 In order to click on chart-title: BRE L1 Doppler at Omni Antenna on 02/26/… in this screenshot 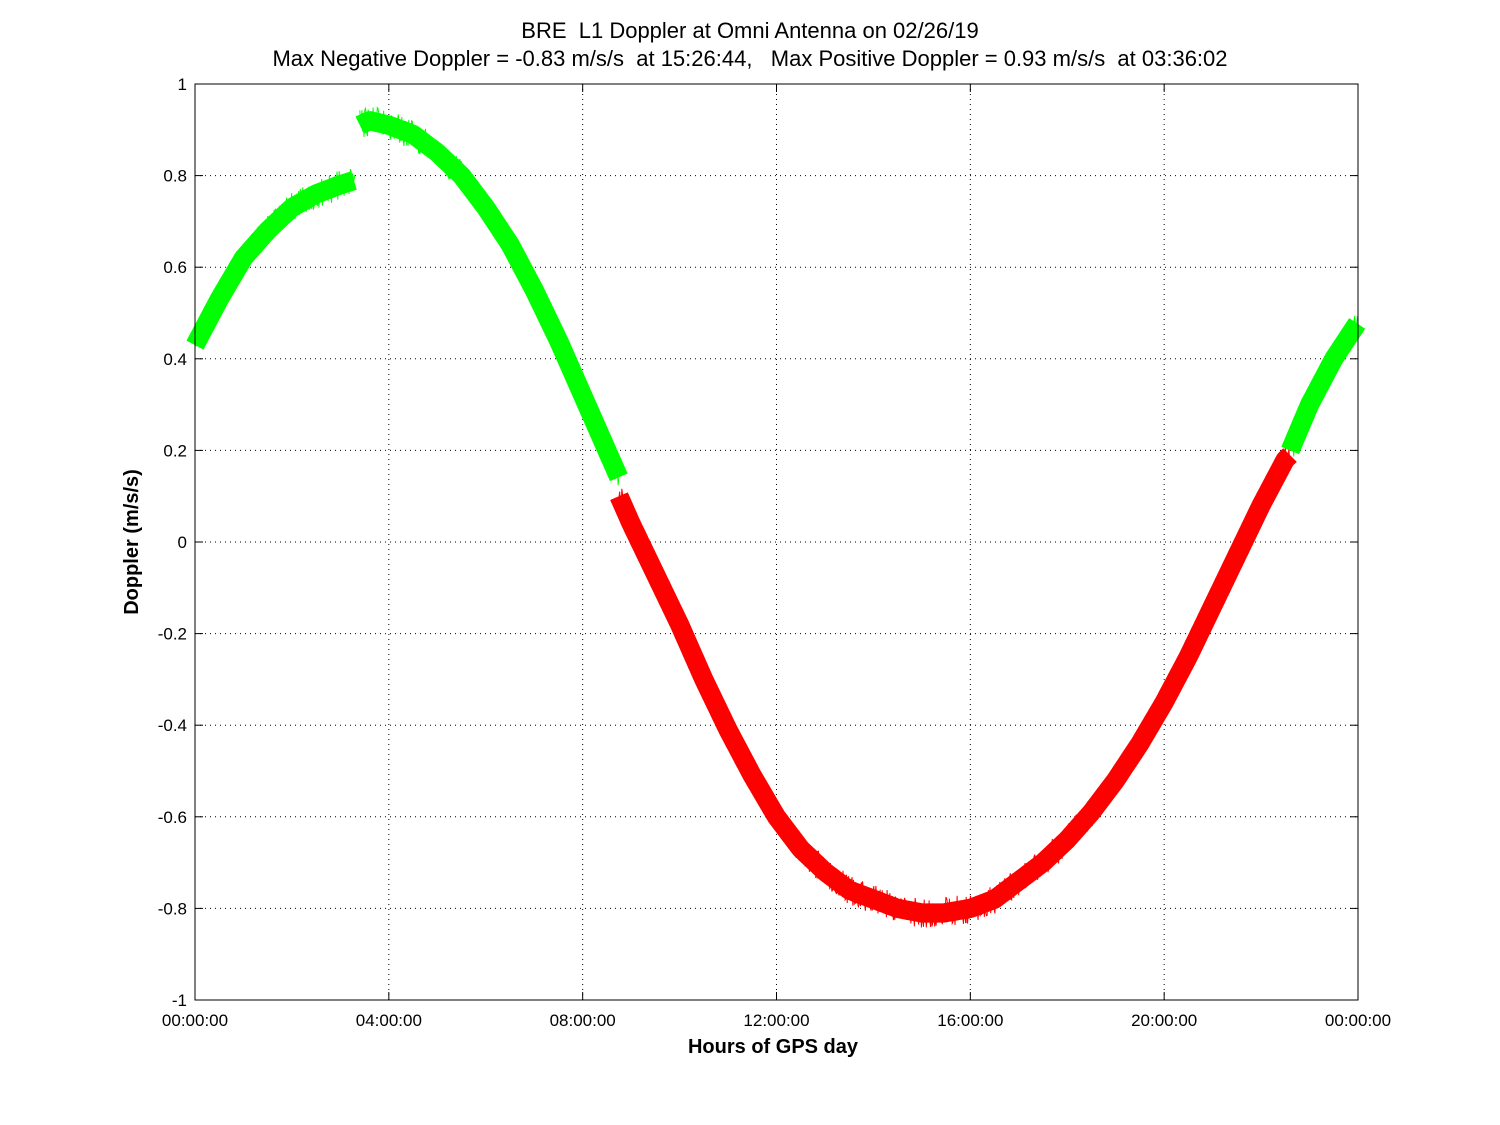, I will do `click(750, 30)`.